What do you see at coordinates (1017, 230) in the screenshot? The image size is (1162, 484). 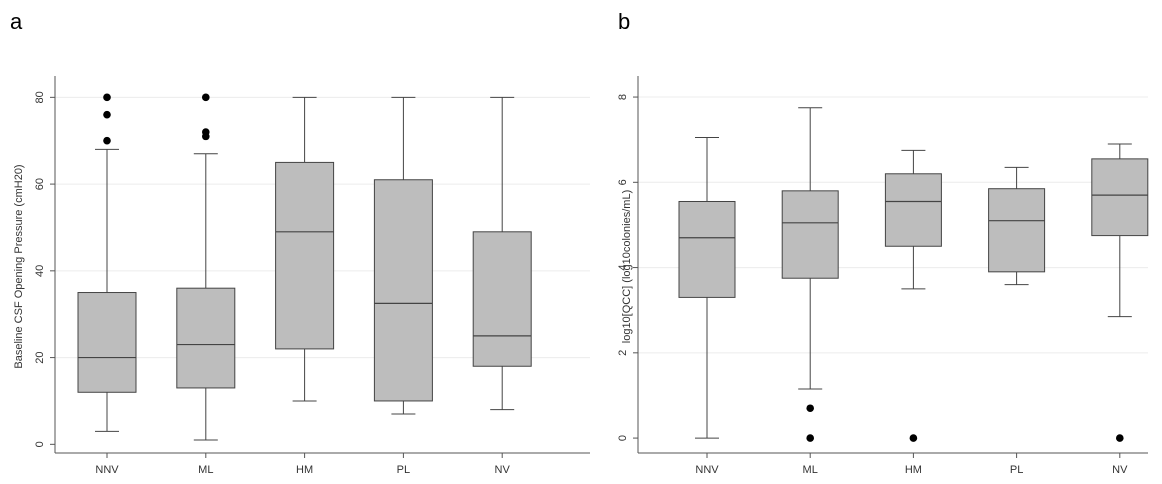 I see `box-b-pl` at bounding box center [1017, 230].